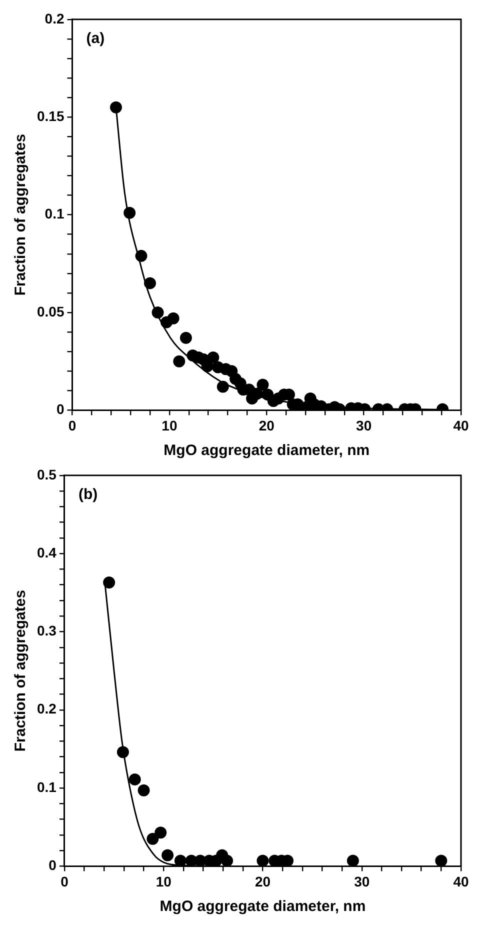 The width and height of the screenshot is (481, 932). Describe the element at coordinates (50, 116) in the screenshot. I see `y-tick-label: 0.15` at that location.